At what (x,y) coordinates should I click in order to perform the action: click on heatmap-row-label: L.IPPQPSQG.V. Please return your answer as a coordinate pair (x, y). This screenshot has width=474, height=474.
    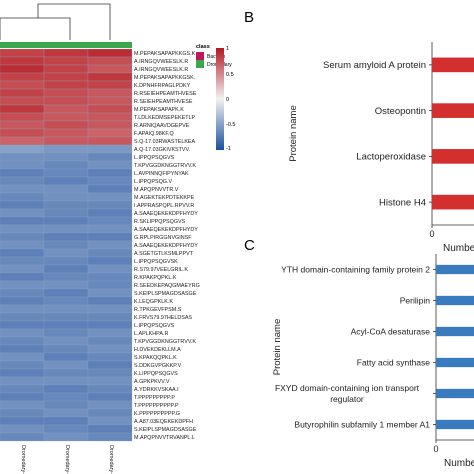
    Looking at the image, I should click on (153, 182).